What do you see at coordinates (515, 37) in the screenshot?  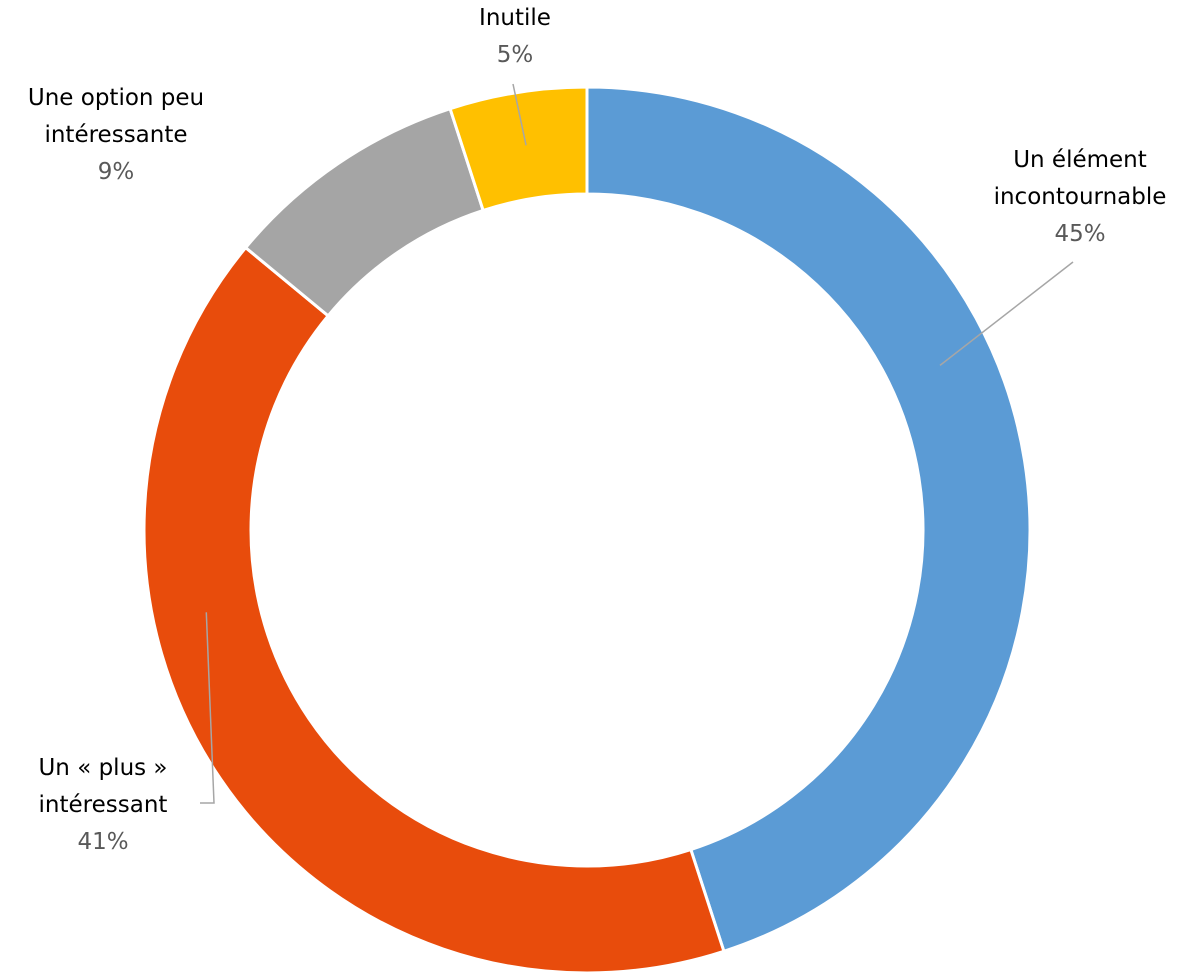 I see `data-label-inutile: Inutile 5%` at bounding box center [515, 37].